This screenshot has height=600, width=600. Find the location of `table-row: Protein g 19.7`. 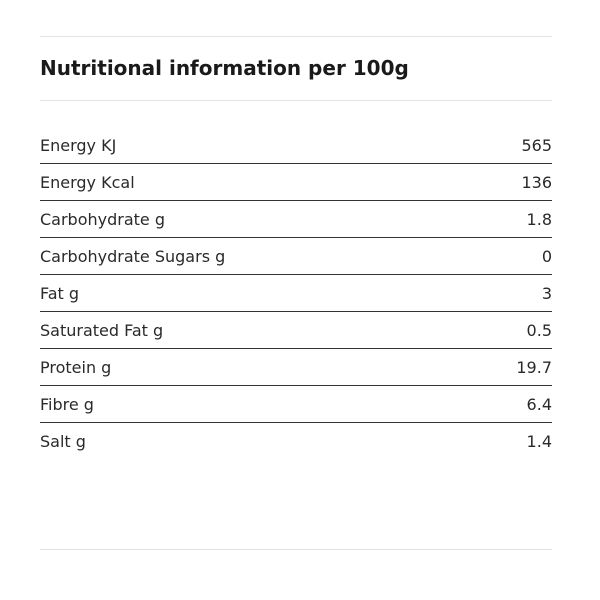

table-row: Protein g 19.7 is located at coordinates (296, 367).